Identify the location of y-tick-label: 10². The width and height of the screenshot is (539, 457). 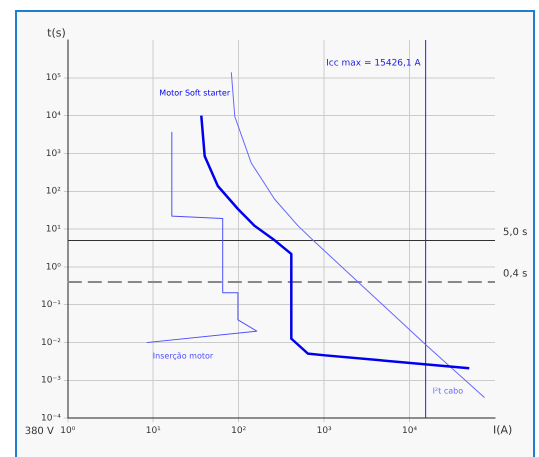
(54, 191).